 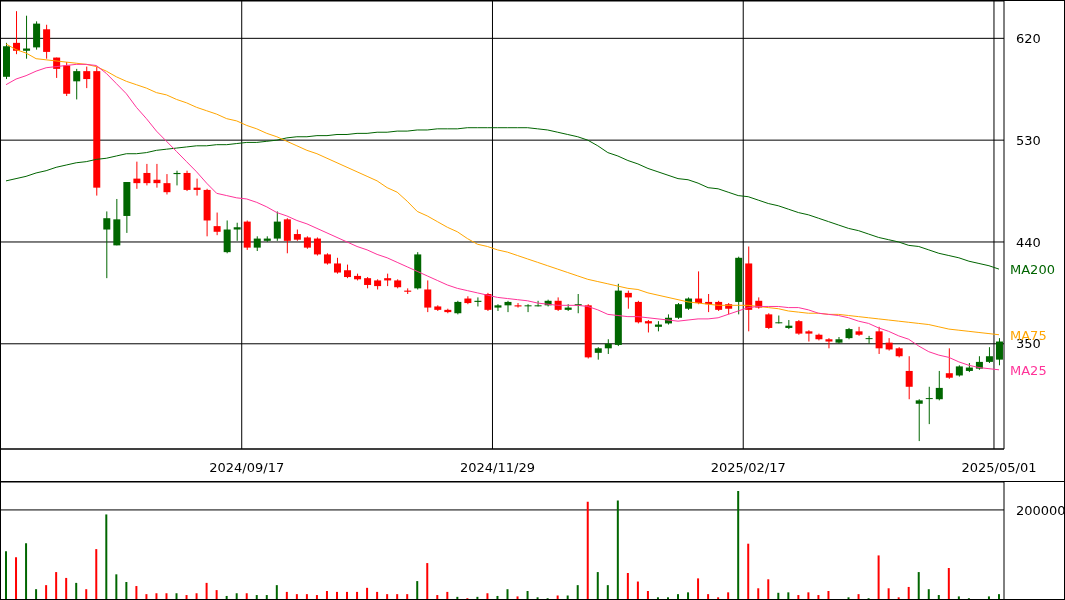 What do you see at coordinates (1032, 270) in the screenshot?
I see `series-label: MA200` at bounding box center [1032, 270].